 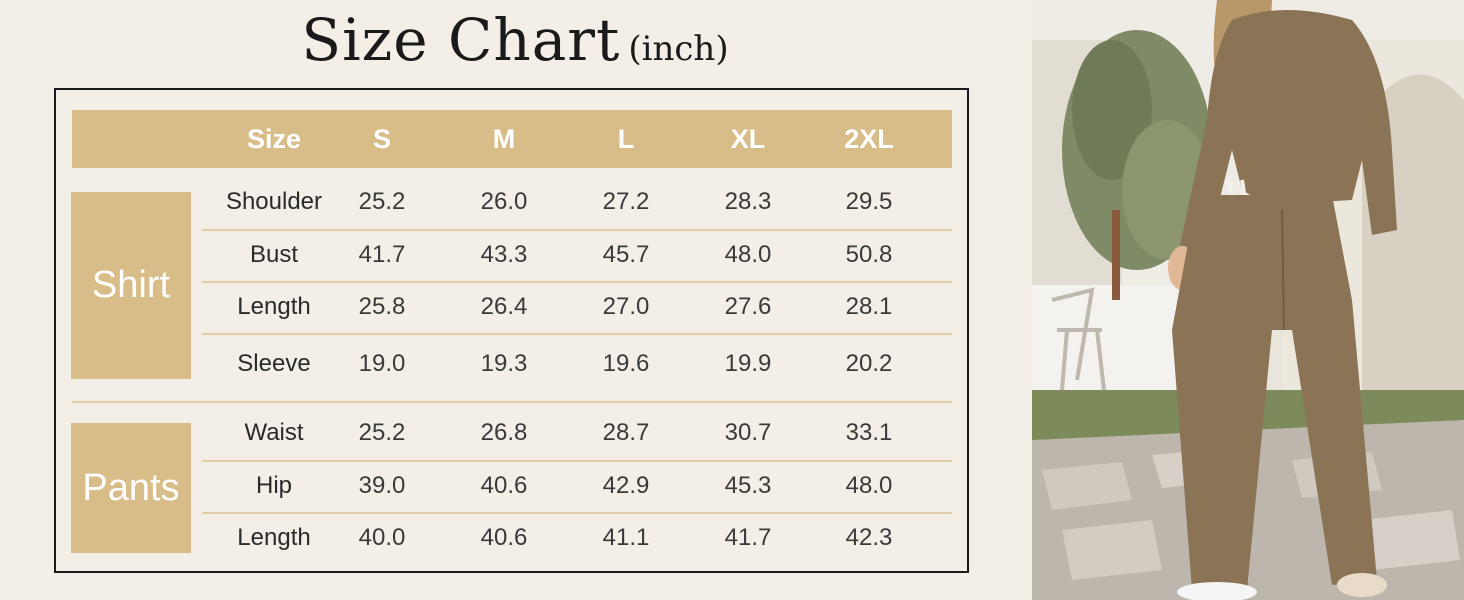 I want to click on shirt-cell: 19.3, so click(x=504, y=363).